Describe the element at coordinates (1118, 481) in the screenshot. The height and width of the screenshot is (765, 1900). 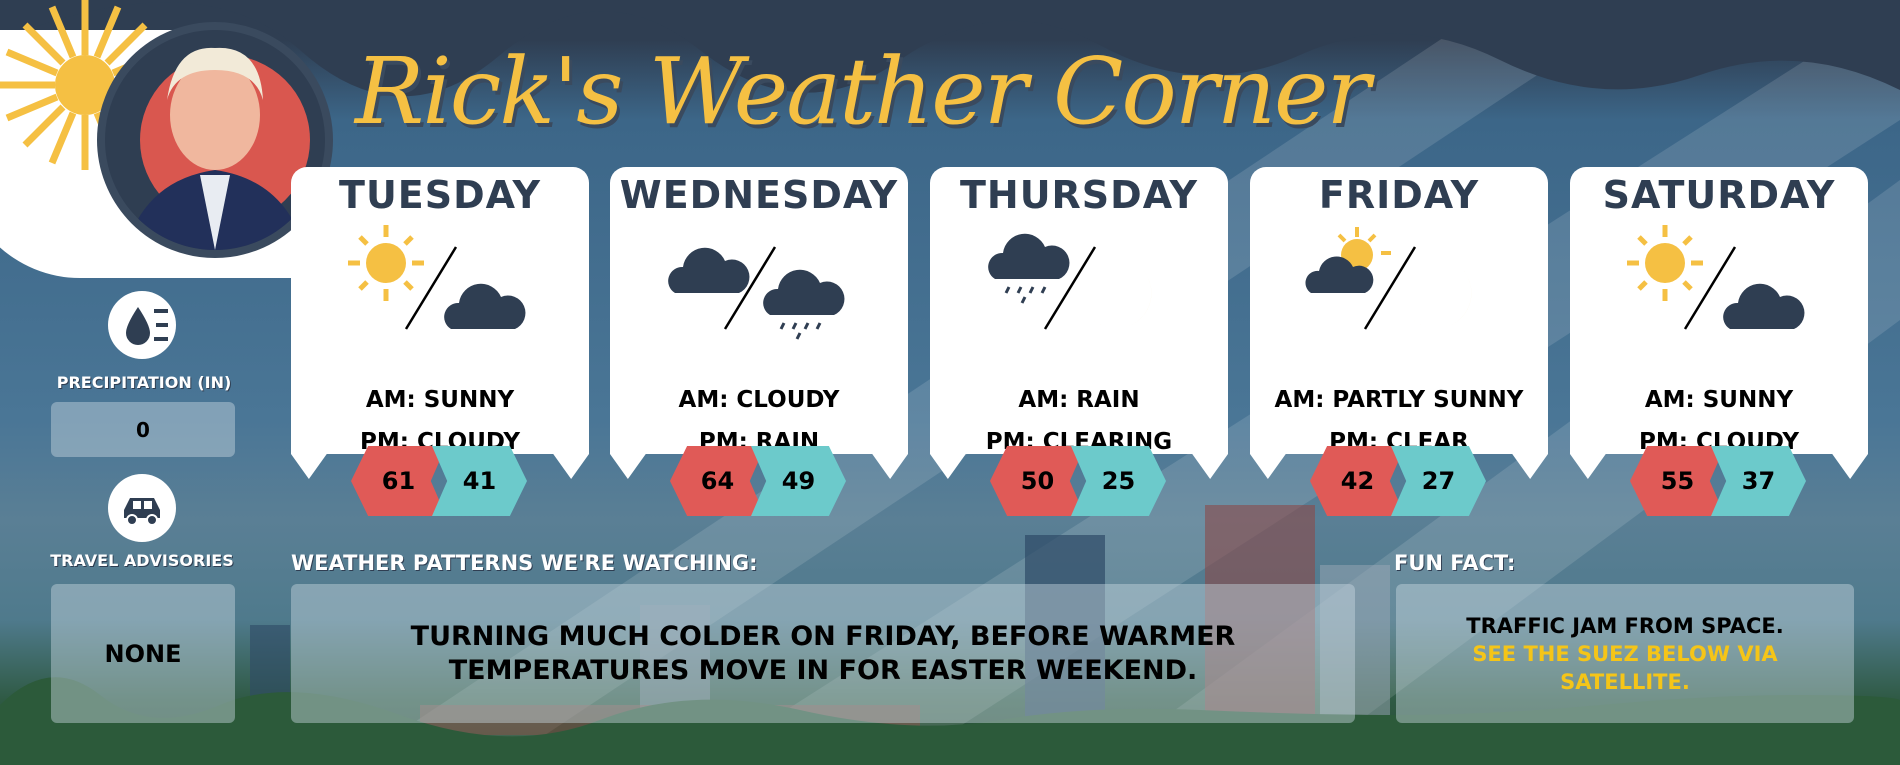
I see `low-temp: 25` at that location.